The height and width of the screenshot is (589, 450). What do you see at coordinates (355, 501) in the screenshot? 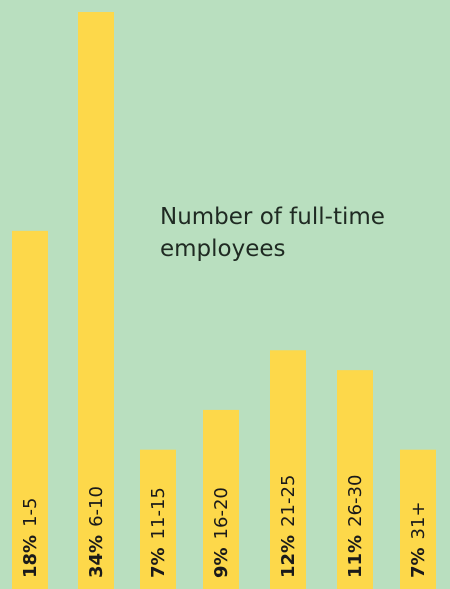
I see `category-label: 26-30` at bounding box center [355, 501].